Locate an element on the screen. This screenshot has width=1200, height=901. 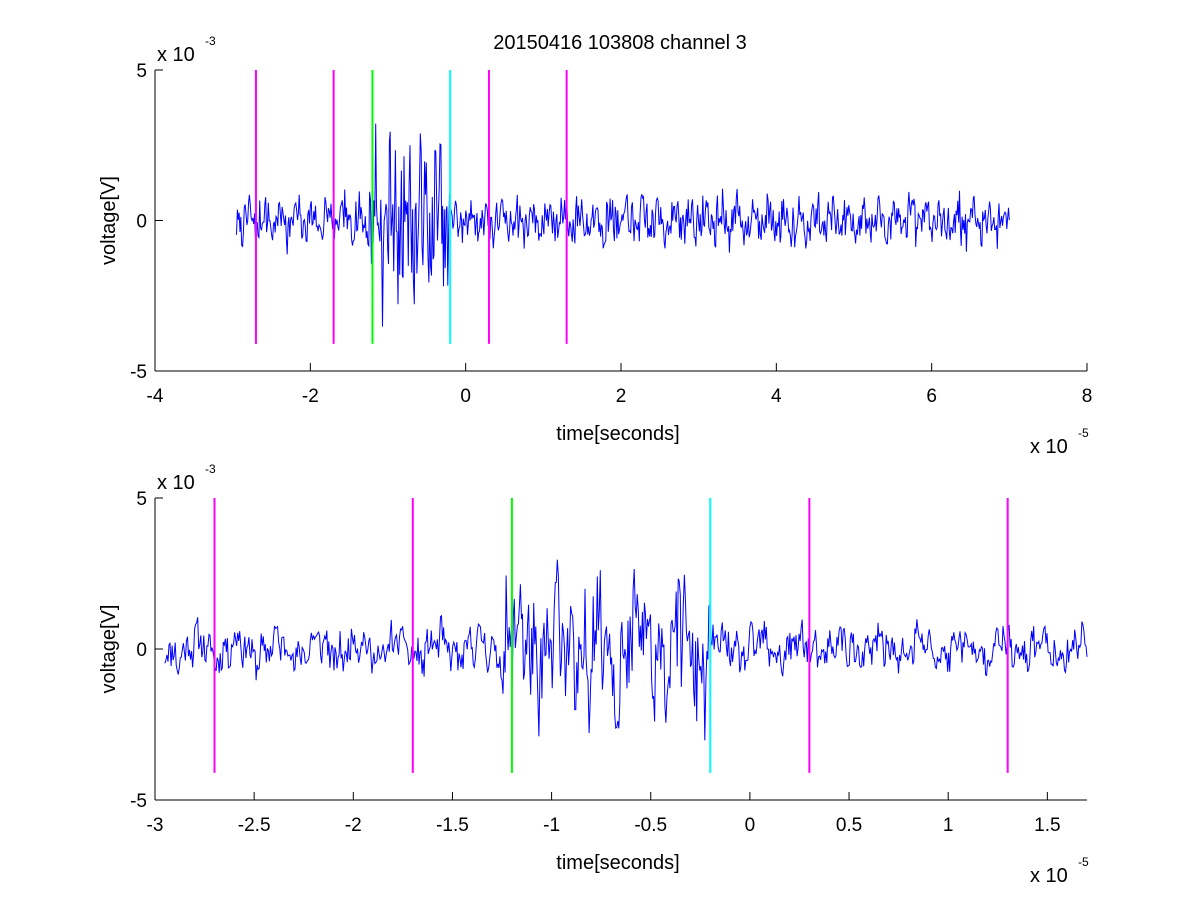
x-tick-label: 4 is located at coordinates (776, 396).